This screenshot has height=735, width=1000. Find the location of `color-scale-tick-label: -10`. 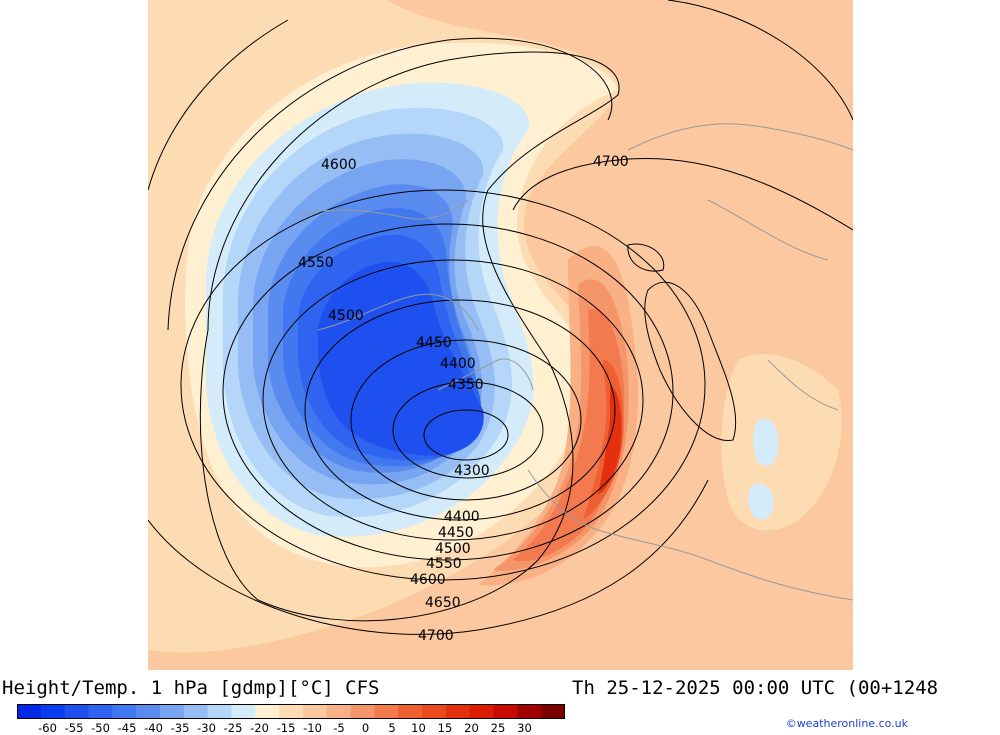

color-scale-tick-label: -10 is located at coordinates (312, 728).